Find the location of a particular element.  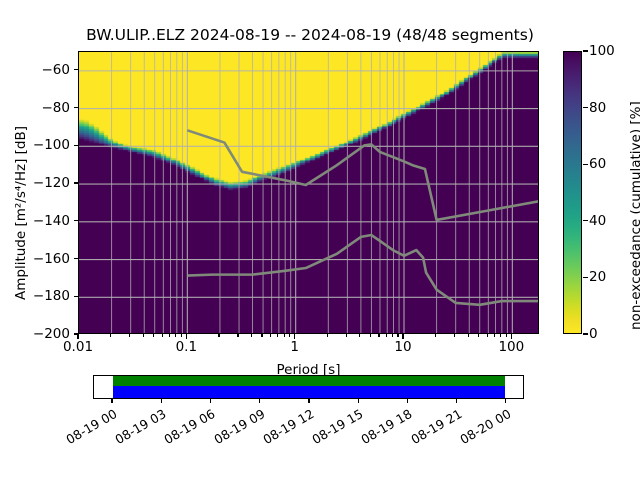

y-tick-label-7: −200 is located at coordinates (51, 334).